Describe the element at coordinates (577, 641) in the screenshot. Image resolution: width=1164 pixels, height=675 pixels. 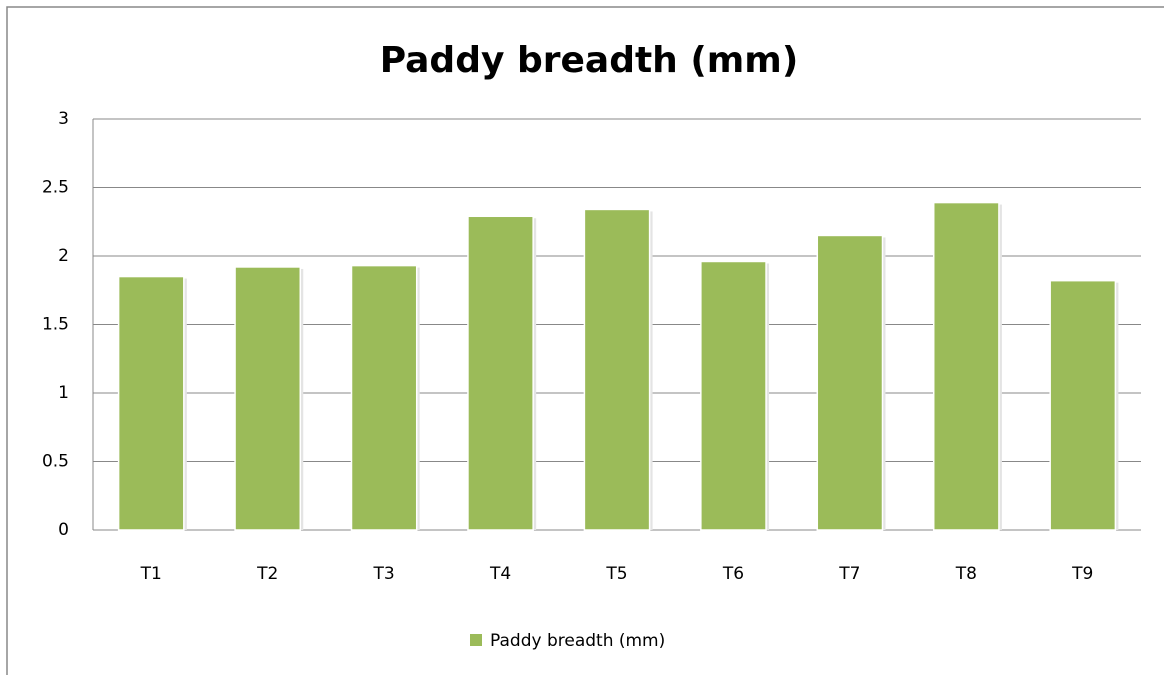
I see `legend-label: Paddy breadth (mm)` at that location.